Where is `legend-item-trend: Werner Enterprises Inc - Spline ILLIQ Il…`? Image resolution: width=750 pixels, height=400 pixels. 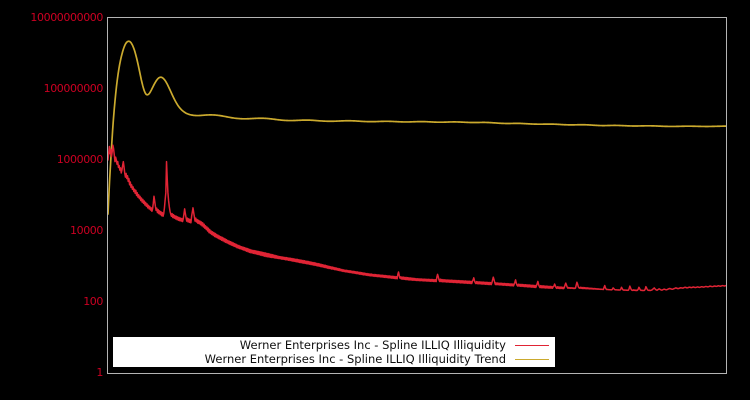
legend-item-trend: Werner Enterprises Inc - Spline ILLIQ Il… is located at coordinates (331, 359).